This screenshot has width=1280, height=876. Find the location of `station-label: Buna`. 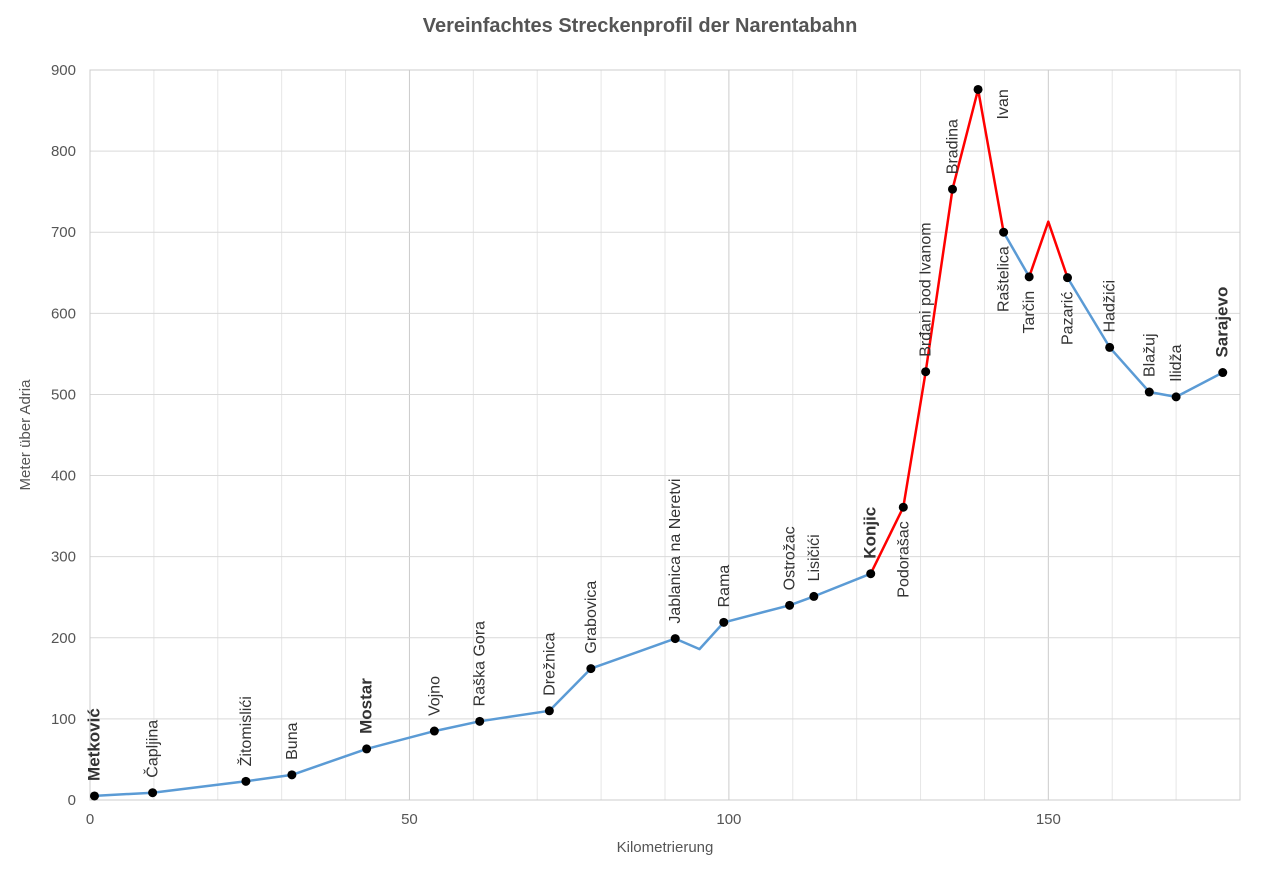

station-label: Buna is located at coordinates (292, 740).